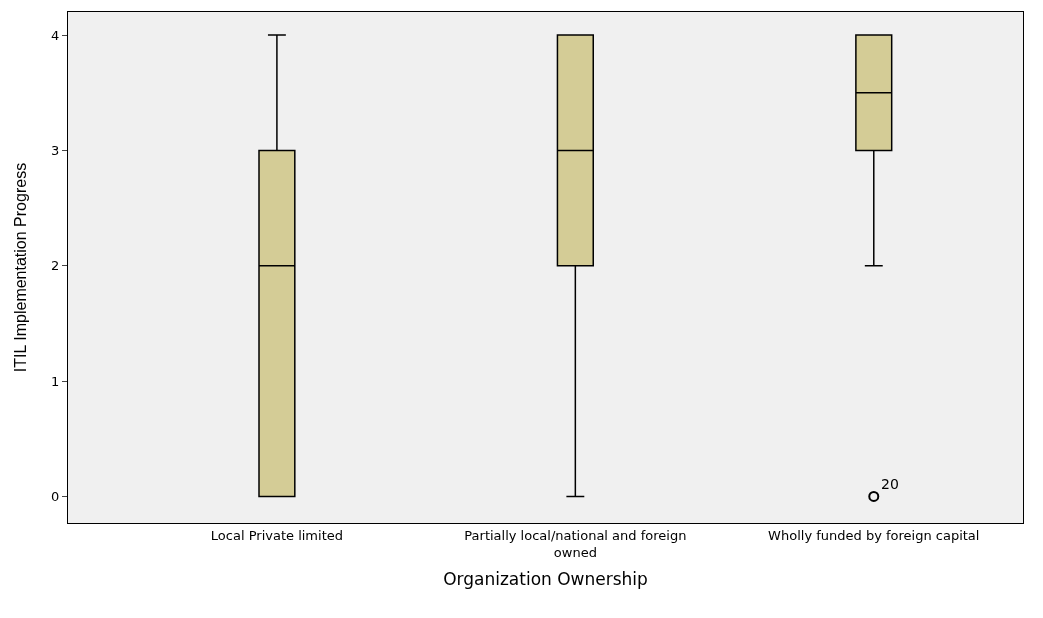 Image resolution: width=1043 pixels, height=618 pixels. I want to click on y-tick-label: 4, so click(55, 35).